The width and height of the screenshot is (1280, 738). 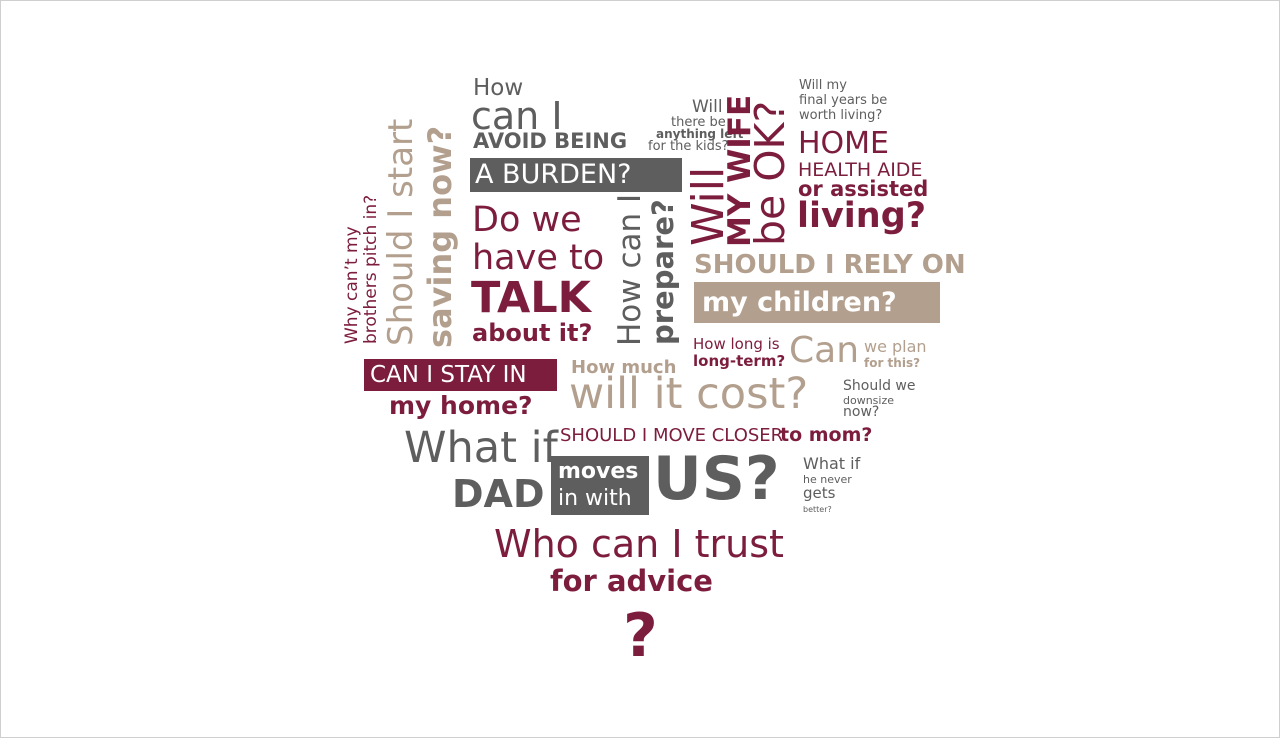 What do you see at coordinates (532, 333) in the screenshot?
I see `phrase-about-it: about it?` at bounding box center [532, 333].